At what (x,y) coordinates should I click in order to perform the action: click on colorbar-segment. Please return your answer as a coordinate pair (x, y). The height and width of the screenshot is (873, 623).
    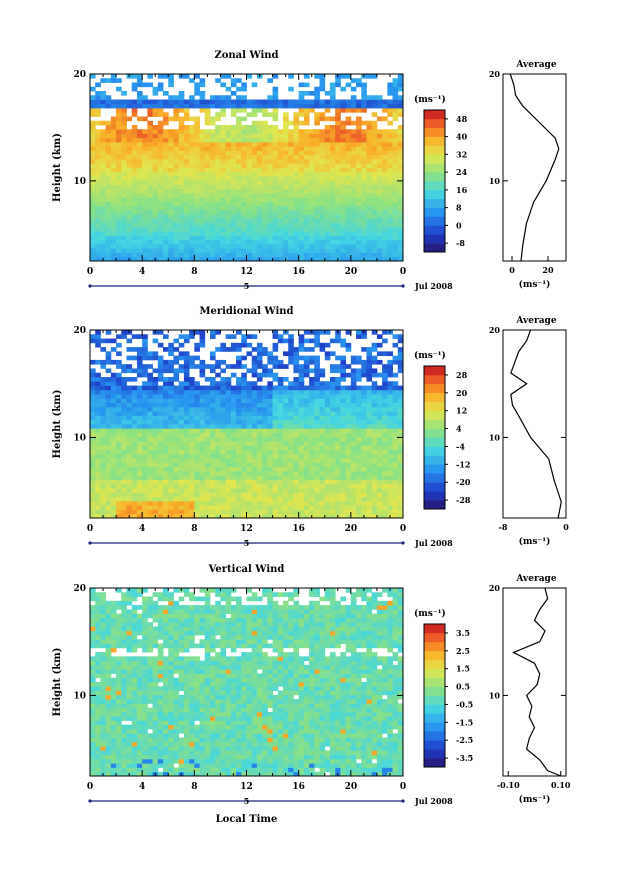
    Looking at the image, I should click on (434, 451).